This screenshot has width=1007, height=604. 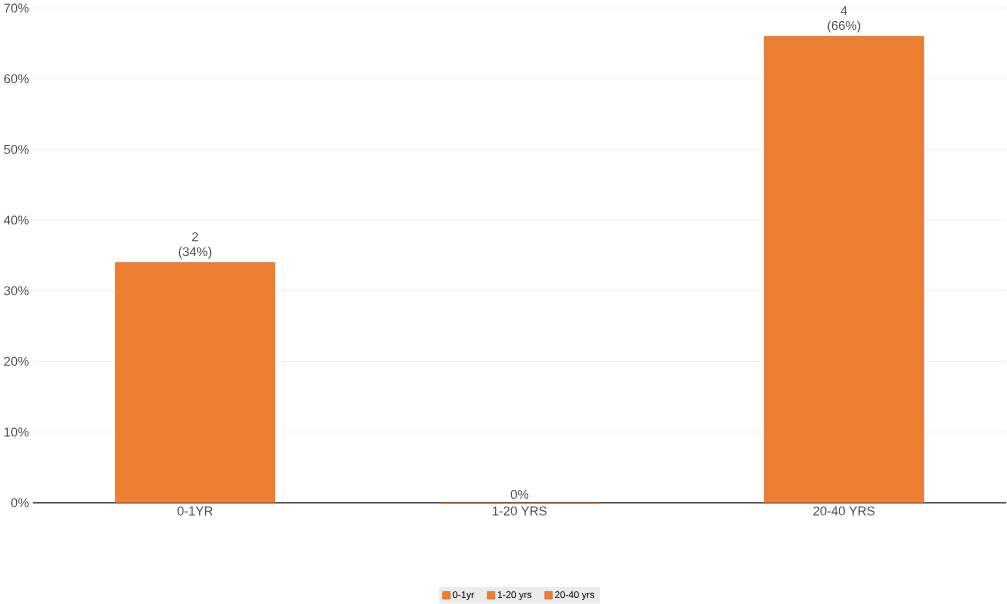 What do you see at coordinates (575, 596) in the screenshot?
I see `legend-label: 20-40 yrs` at bounding box center [575, 596].